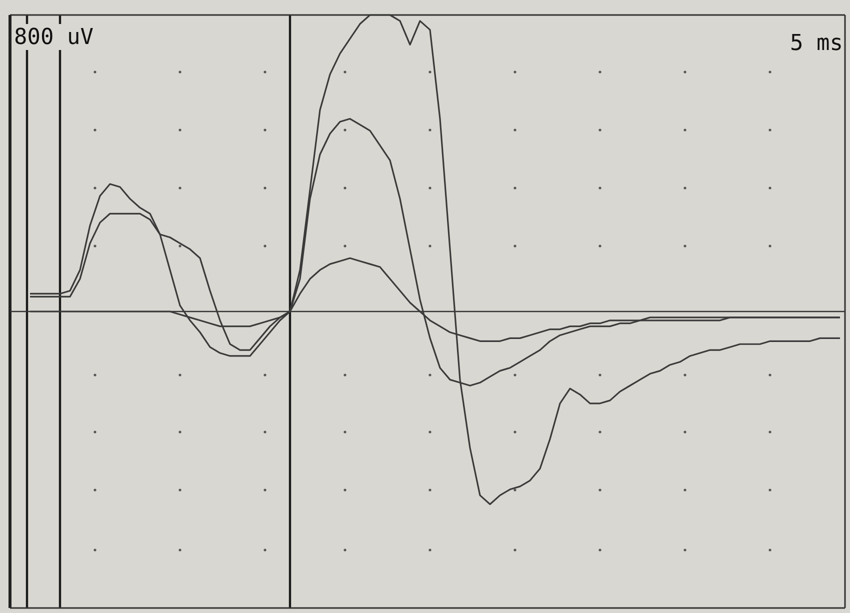 This screenshot has width=850, height=613. What do you see at coordinates (816, 43) in the screenshot?
I see `annotation: 5 ms` at bounding box center [816, 43].